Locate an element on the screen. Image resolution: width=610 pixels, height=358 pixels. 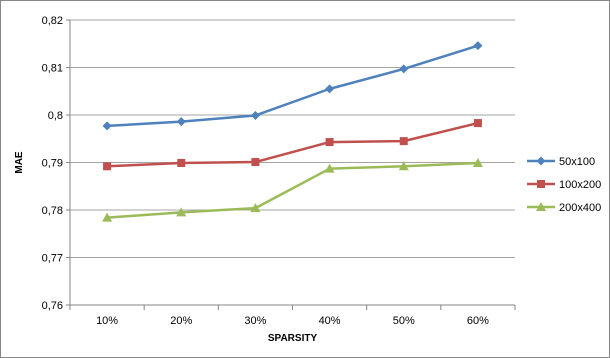
x-axis-title: SPARSITY is located at coordinates (293, 338).